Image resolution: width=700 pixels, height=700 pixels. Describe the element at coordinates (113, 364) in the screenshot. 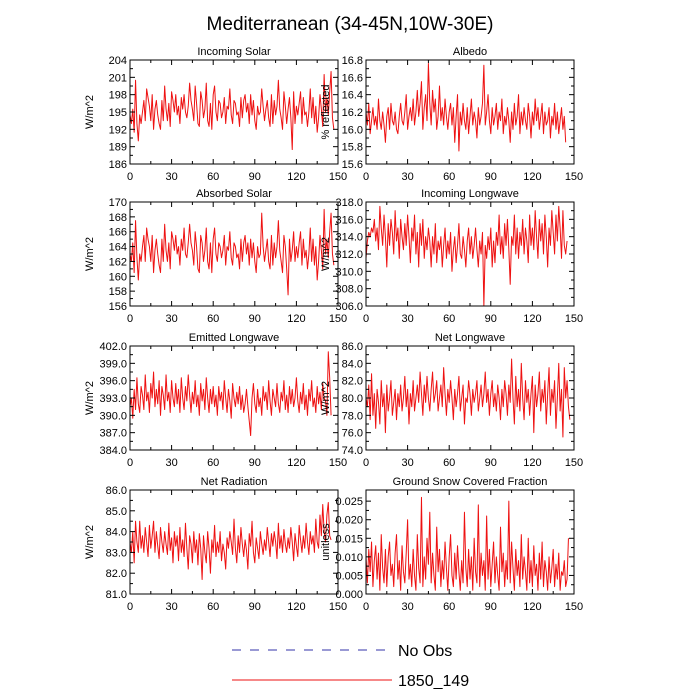

I see `y-tick-label: 399.0` at that location.